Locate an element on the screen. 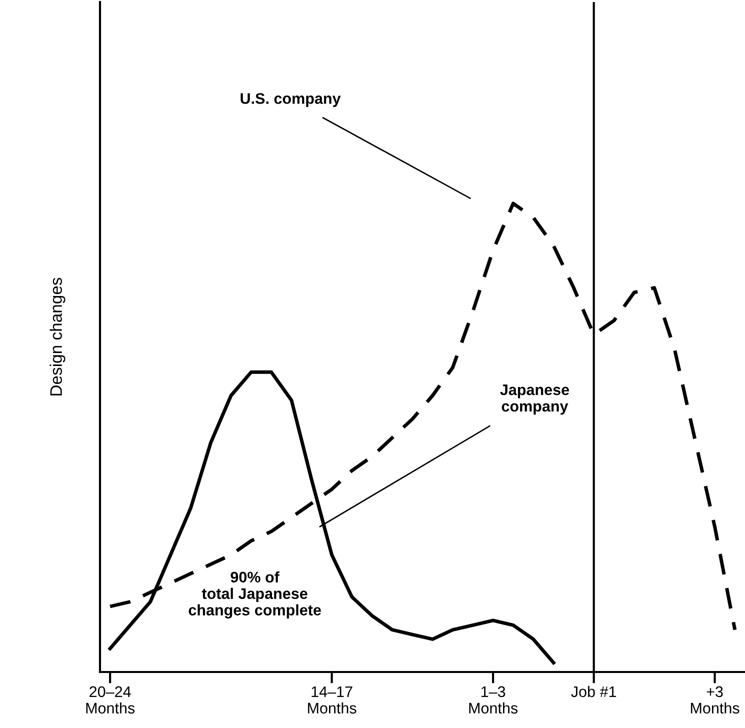  x-tick-label: 20–24 Months is located at coordinates (110, 700).